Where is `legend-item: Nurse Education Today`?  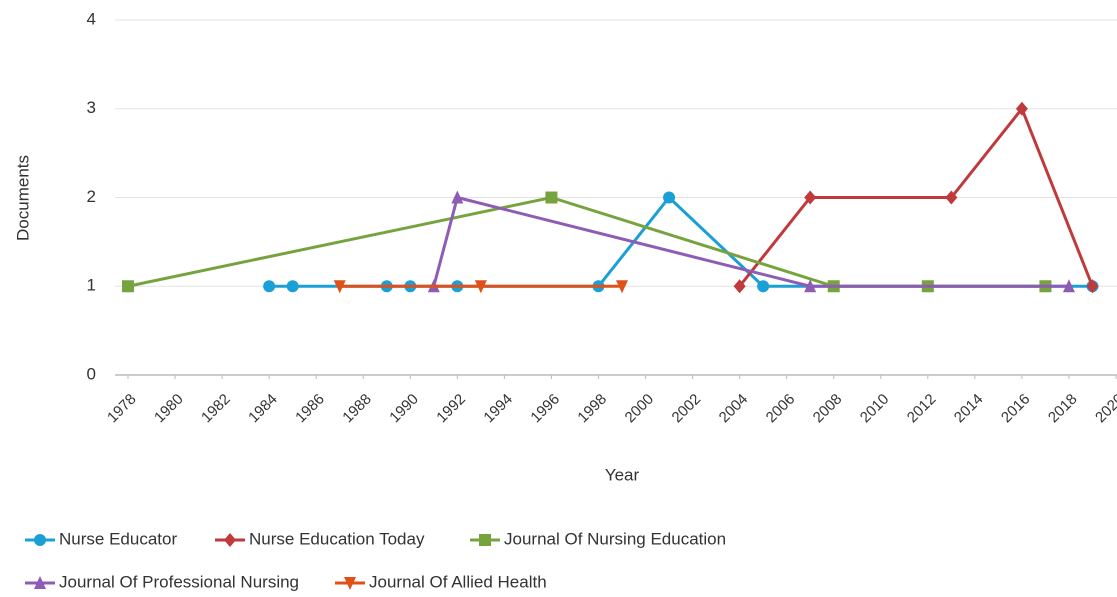 legend-item: Nurse Education Today is located at coordinates (320, 538).